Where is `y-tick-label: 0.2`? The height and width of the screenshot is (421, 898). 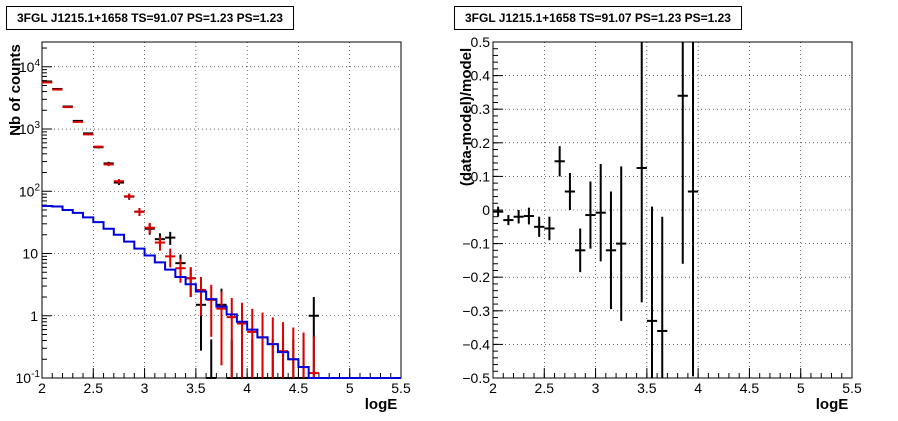 y-tick-label: 0.2 is located at coordinates (481, 143).